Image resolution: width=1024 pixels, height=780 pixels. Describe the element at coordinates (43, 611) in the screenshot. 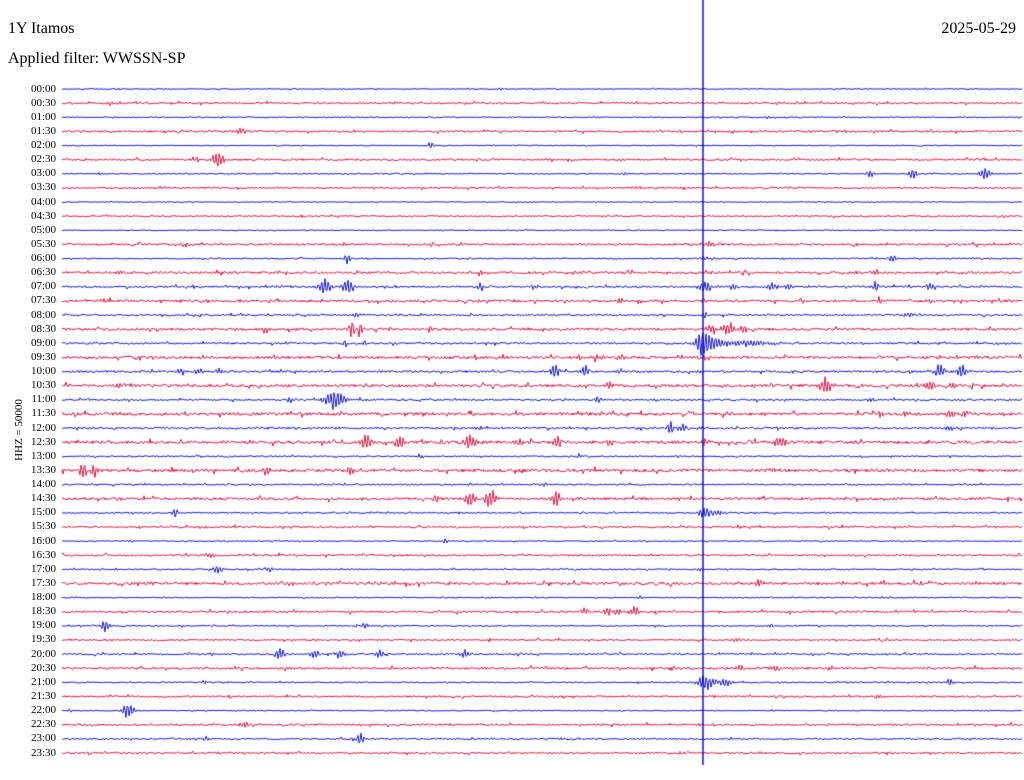

I see `time-label: 18:30` at that location.